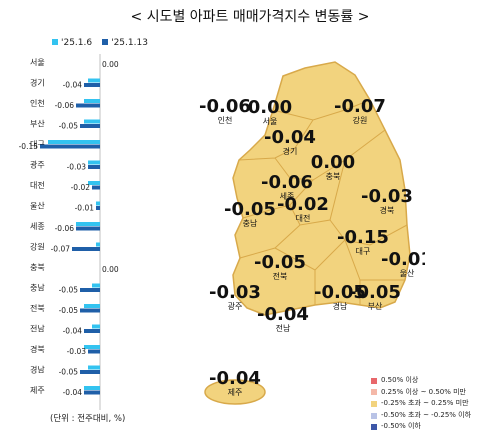 This screenshot has width=500, height=434. What do you see at coordinates (235, 292) in the screenshot?
I see `map-value-label: -0.03` at bounding box center [235, 292].